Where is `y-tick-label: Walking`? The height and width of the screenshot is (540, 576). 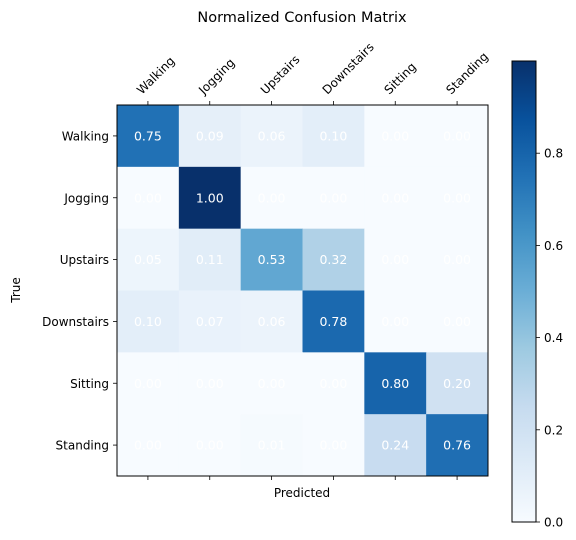 y-tick-label: Walking is located at coordinates (85, 136).